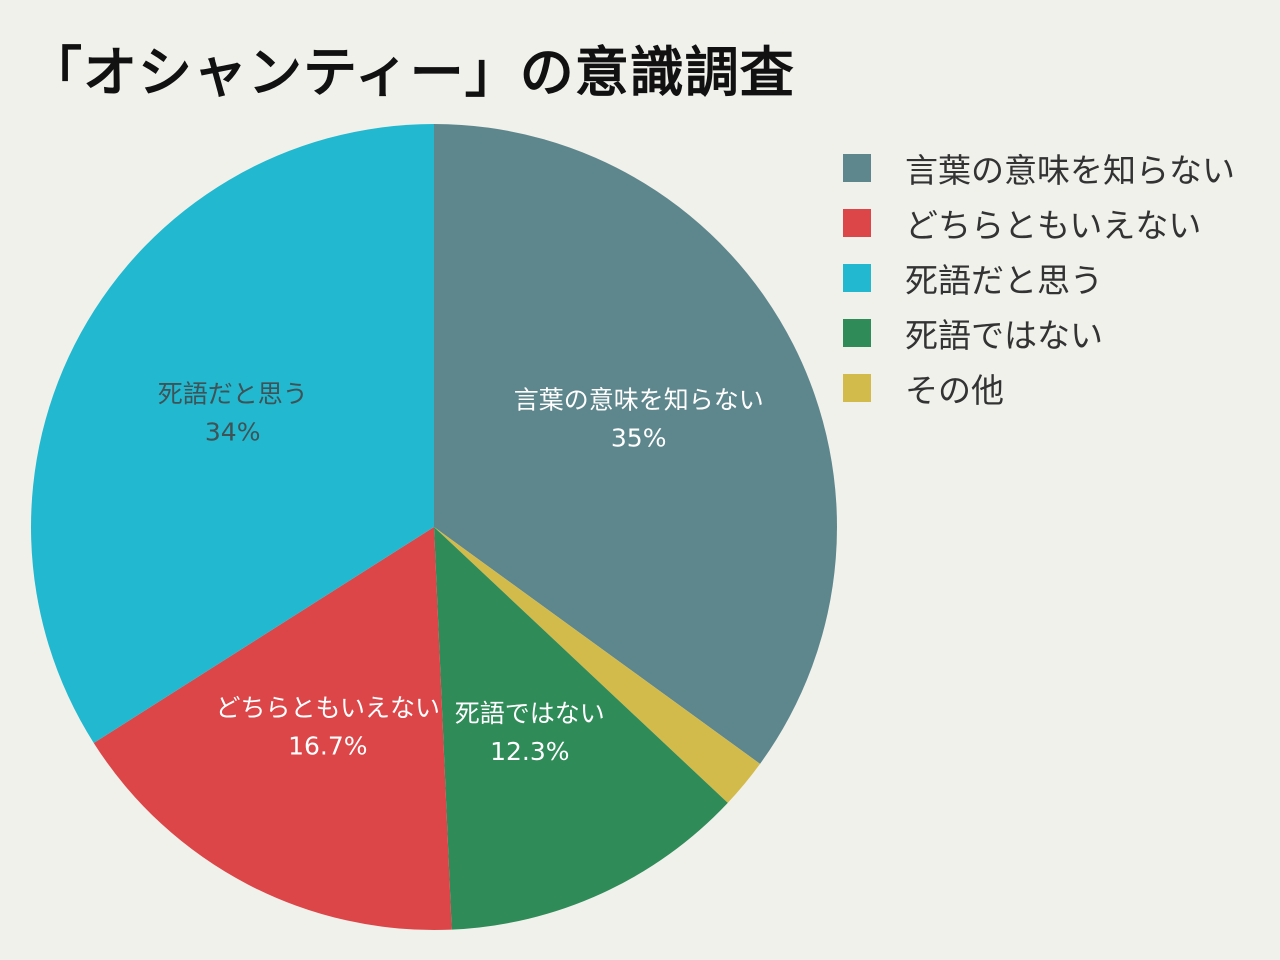 This screenshot has width=1280, height=960. What do you see at coordinates (1053, 225) in the screenshot?
I see `legend-label: どちらともいえない` at bounding box center [1053, 225].